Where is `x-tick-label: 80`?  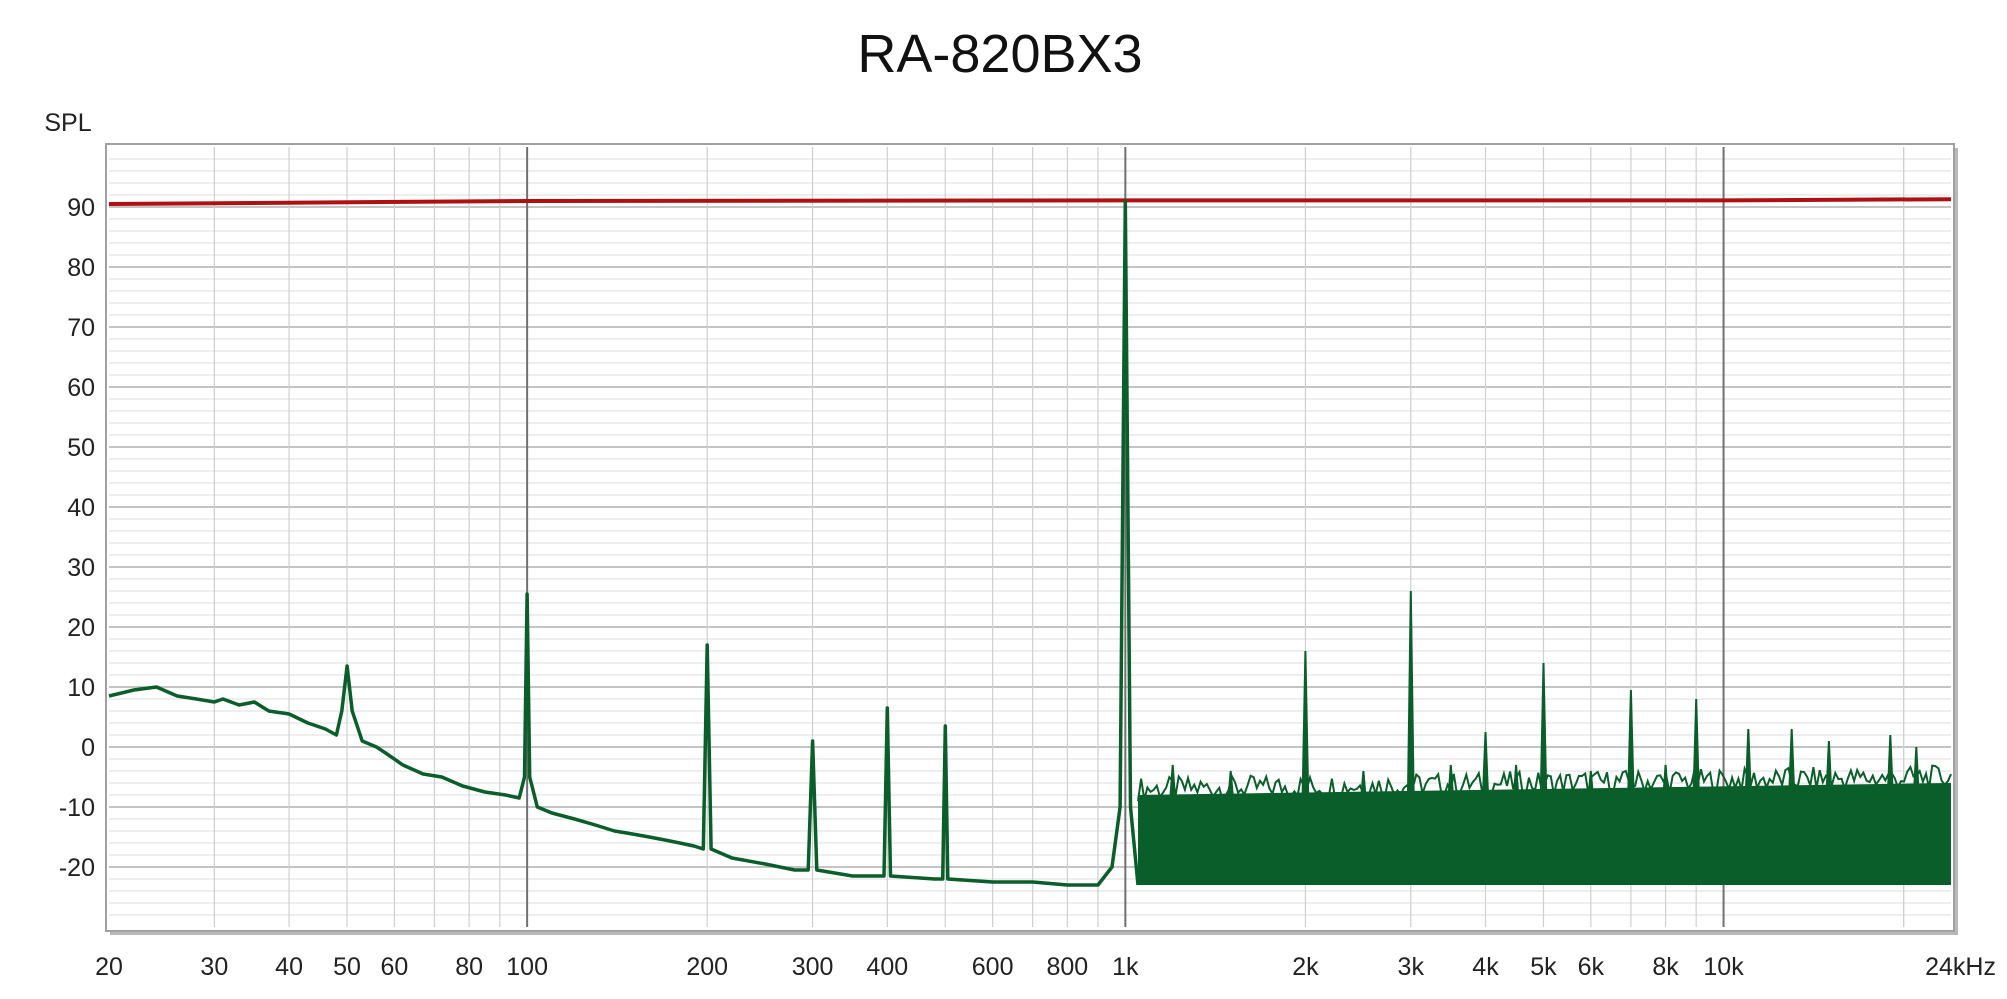
x-tick-label: 80 is located at coordinates (469, 967).